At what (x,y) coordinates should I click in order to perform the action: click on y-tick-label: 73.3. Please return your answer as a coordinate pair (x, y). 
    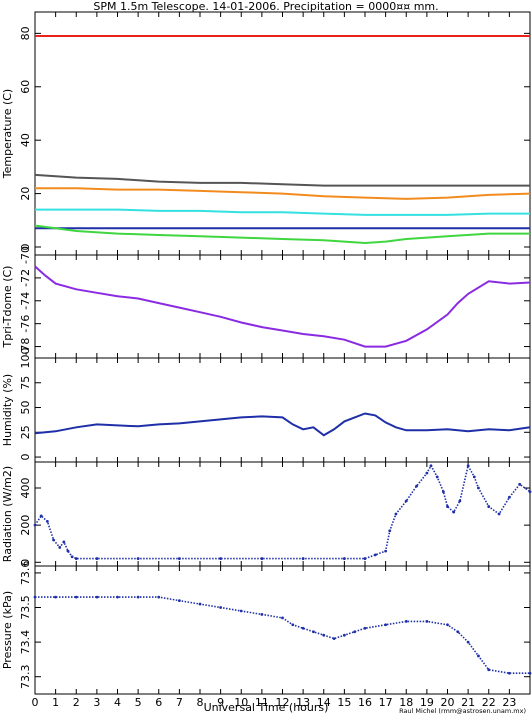
    Looking at the image, I should click on (25, 676).